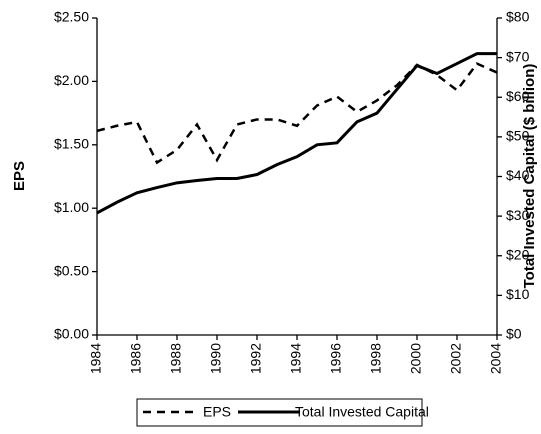 This screenshot has width=541, height=434. I want to click on x-tick-label: 1988, so click(176, 358).